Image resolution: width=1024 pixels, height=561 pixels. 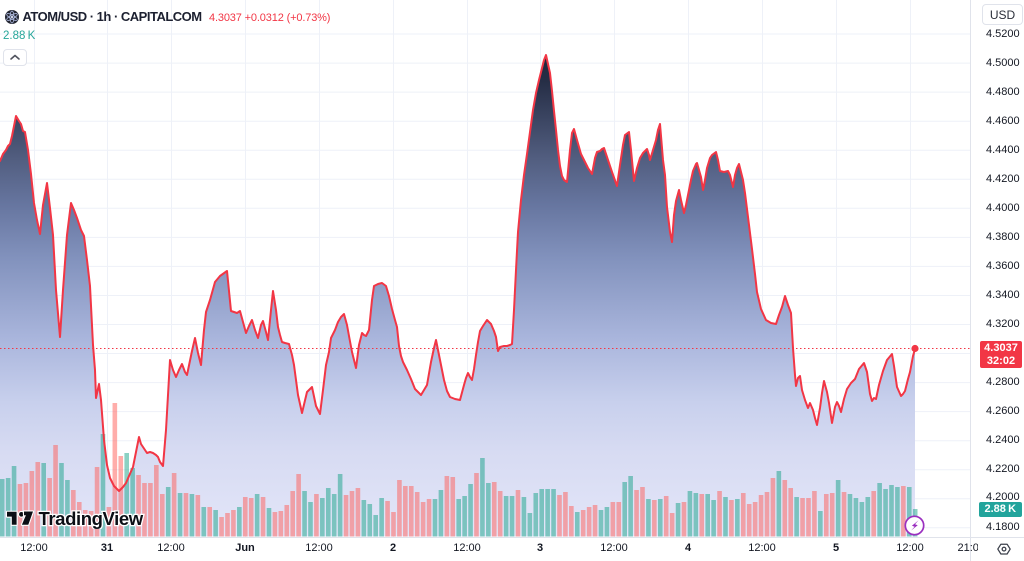 What do you see at coordinates (91, 519) in the screenshot?
I see `svg-text: TradingView` at bounding box center [91, 519].